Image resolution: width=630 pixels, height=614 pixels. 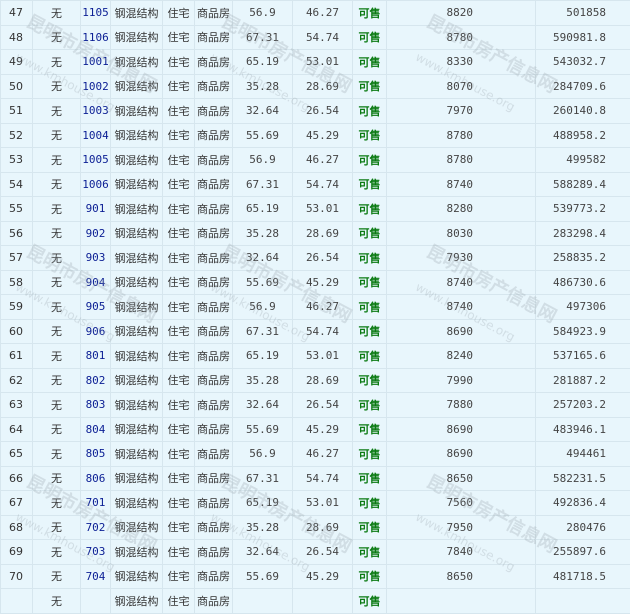 What do you see at coordinates (96, 86) in the screenshot?
I see `room-number-cell: 1002` at bounding box center [96, 86].